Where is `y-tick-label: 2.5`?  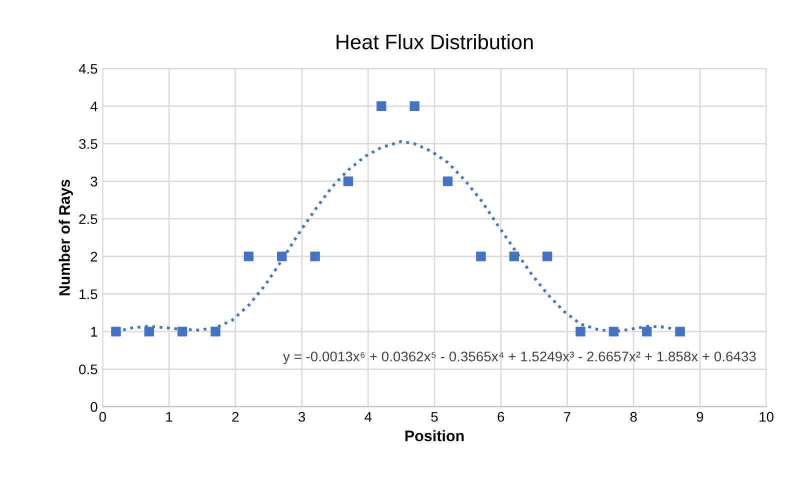 y-tick-label: 2.5 is located at coordinates (88, 219).